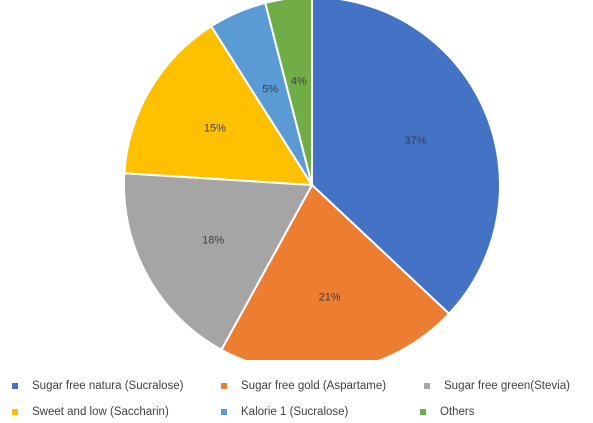  What do you see at coordinates (416, 141) in the screenshot?
I see `slice-label: 37%` at bounding box center [416, 141].